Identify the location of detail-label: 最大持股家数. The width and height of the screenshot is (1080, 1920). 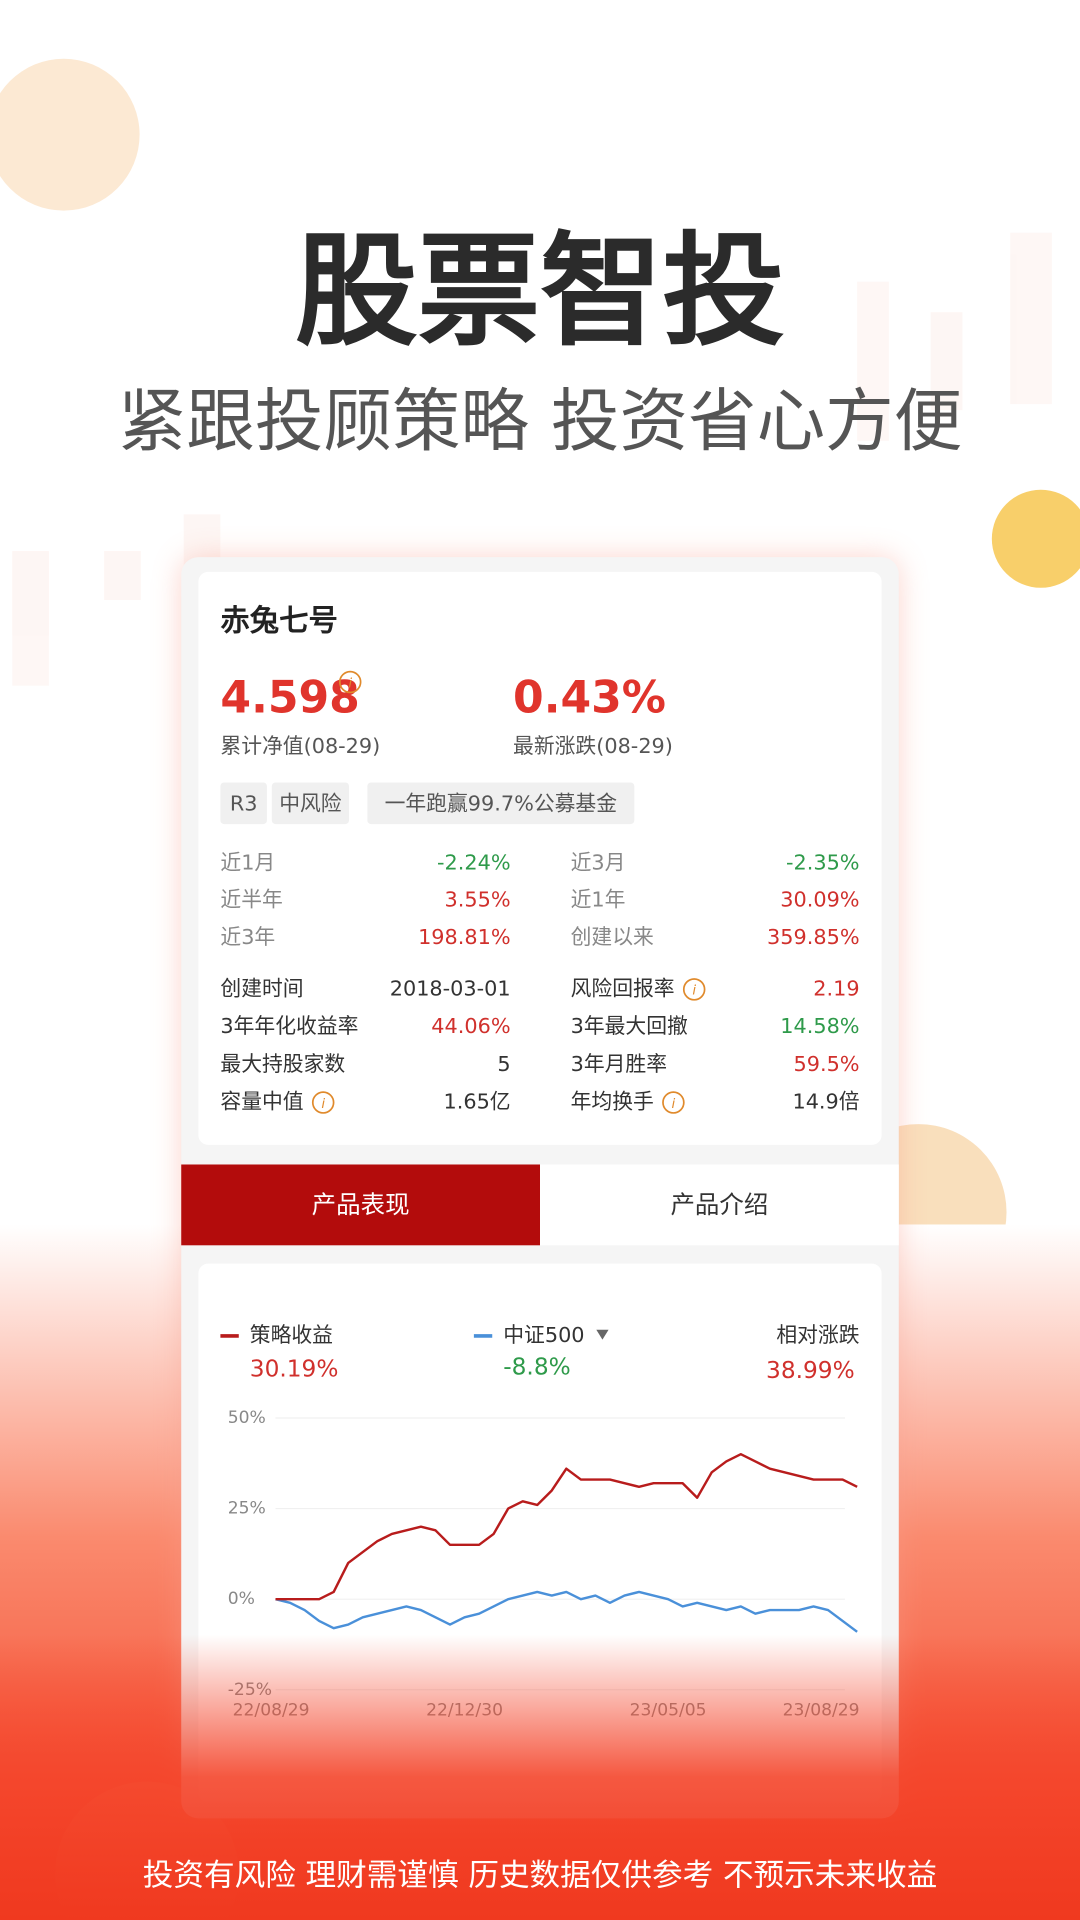
(282, 1064).